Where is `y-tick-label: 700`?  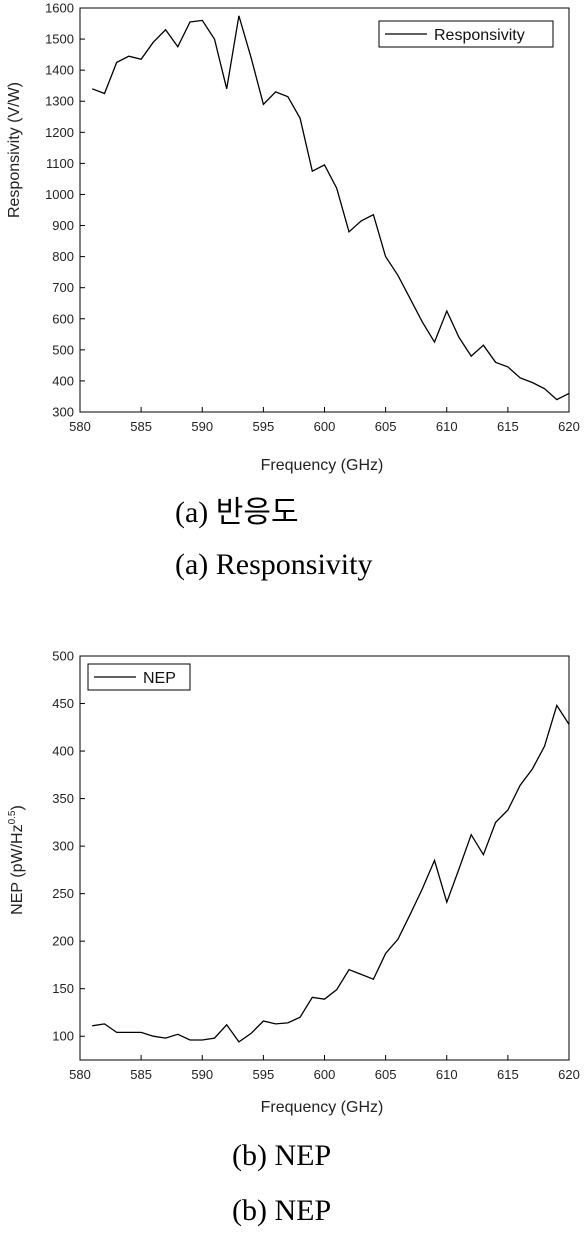
y-tick-label: 700 is located at coordinates (63, 287).